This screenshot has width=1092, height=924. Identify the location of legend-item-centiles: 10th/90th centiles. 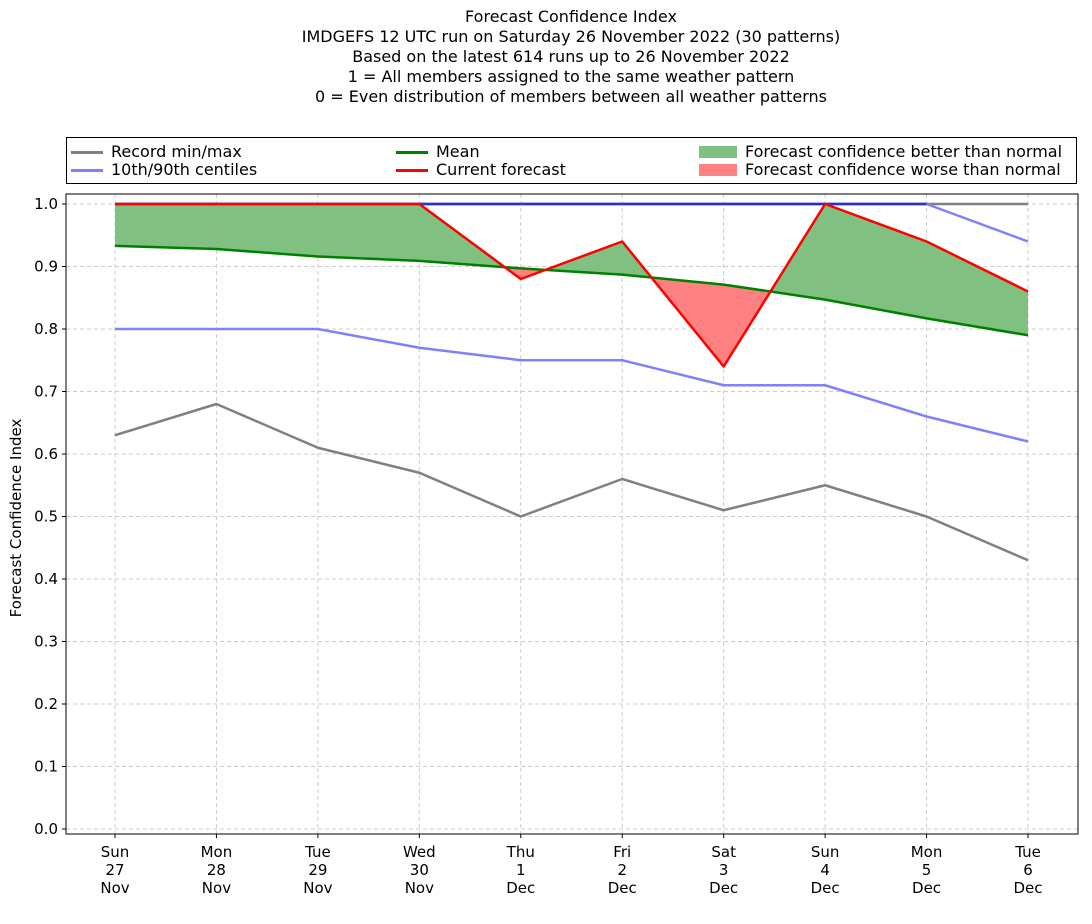
(164, 170).